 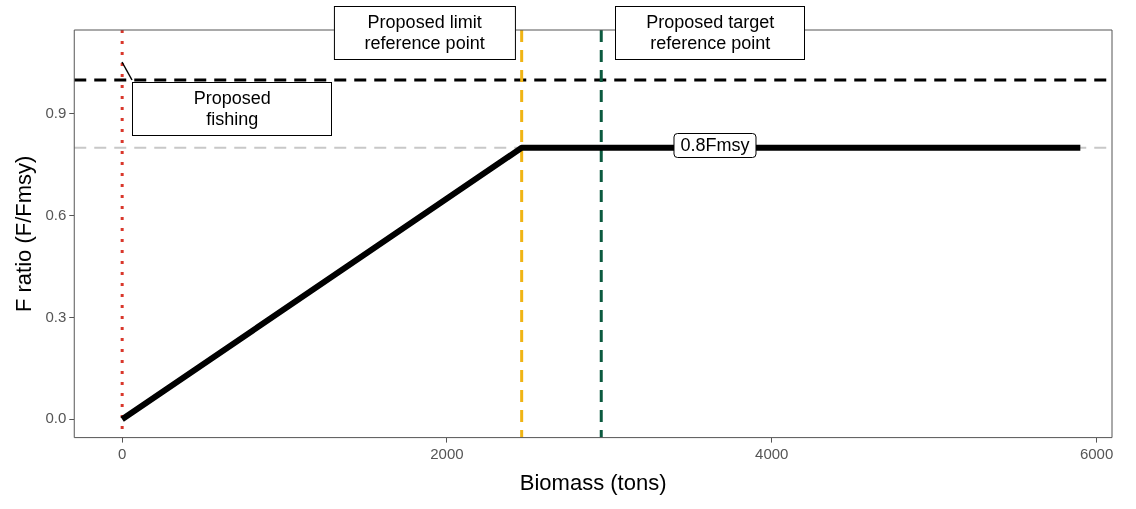 I want to click on x-tick-label: 6000, so click(x=1096, y=453).